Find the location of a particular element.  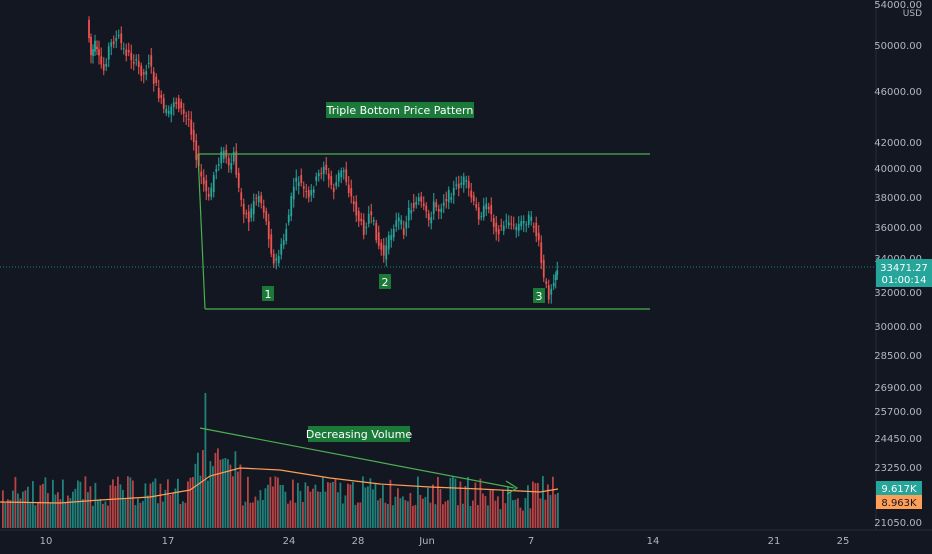

pattern-title-label: Triple Bottom Price Pattern is located at coordinates (400, 110).